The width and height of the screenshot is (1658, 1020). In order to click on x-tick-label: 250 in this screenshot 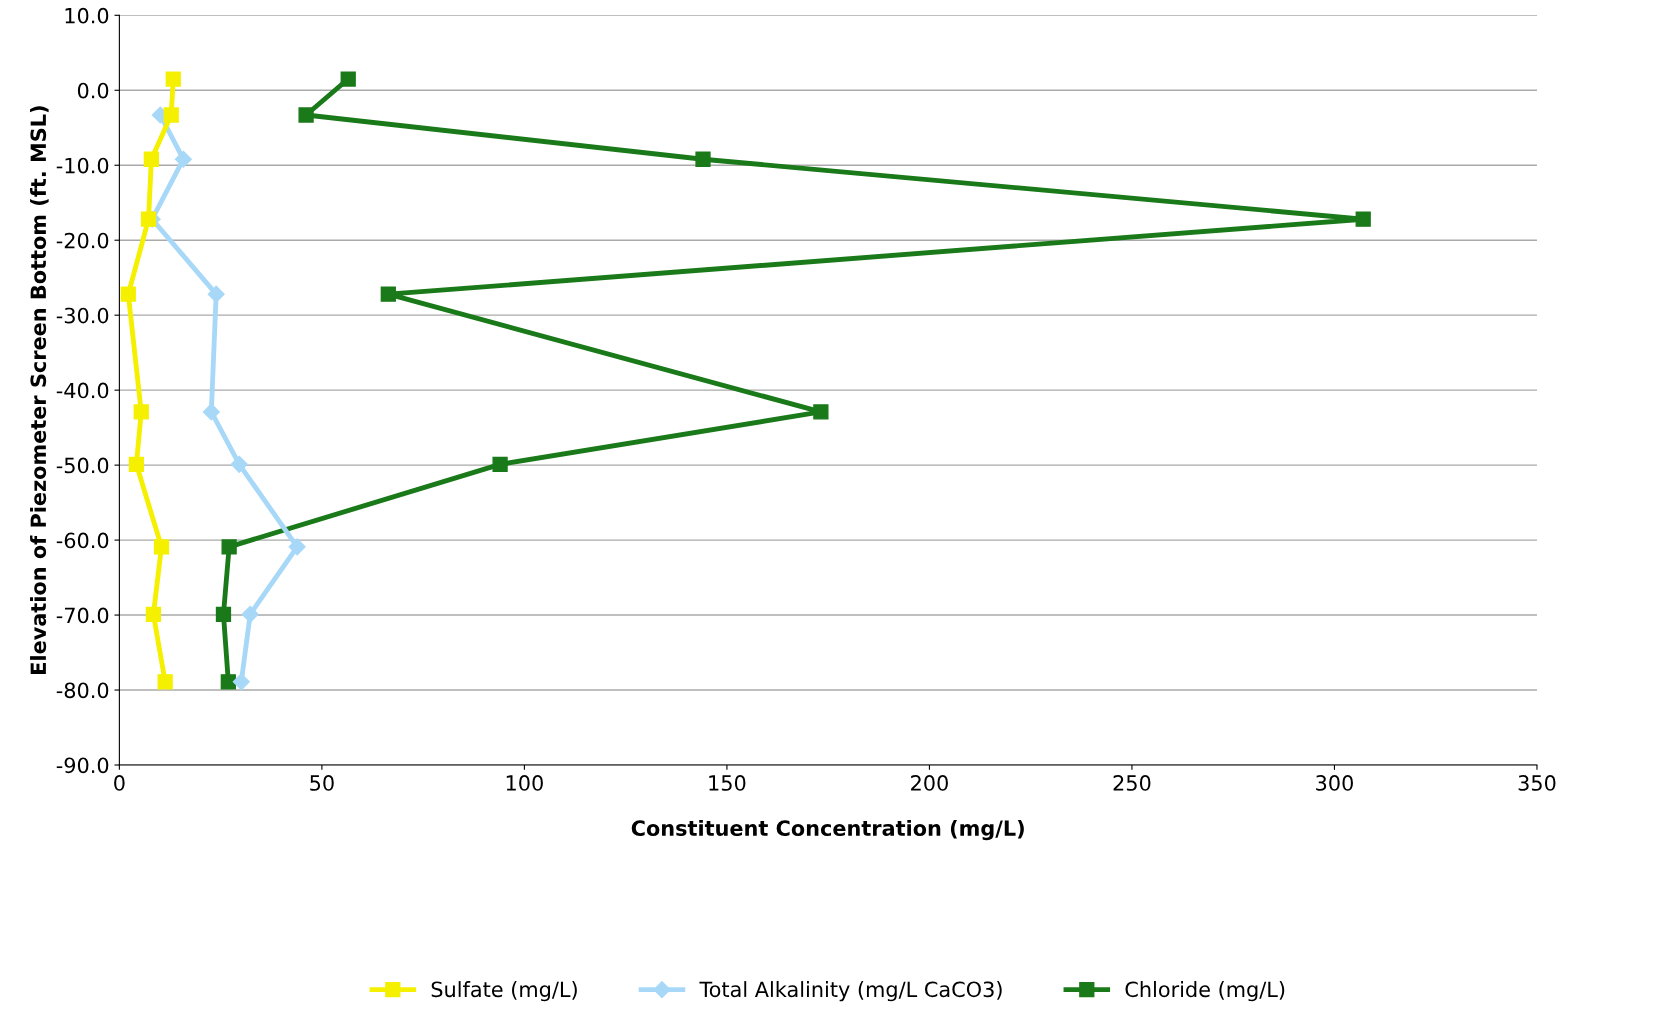, I will do `click(1132, 783)`.